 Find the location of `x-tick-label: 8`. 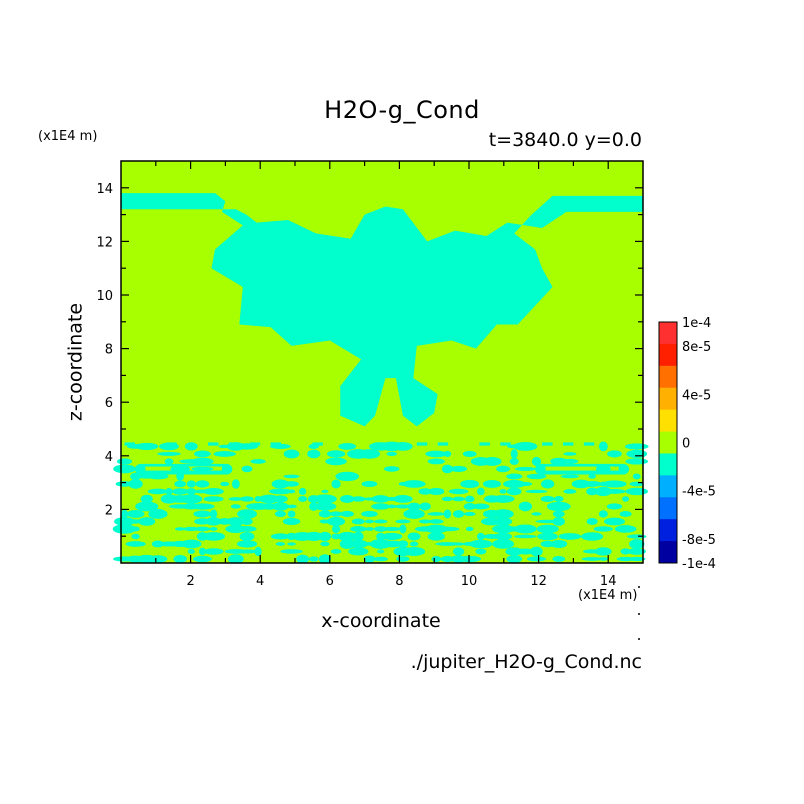

x-tick-label: 8 is located at coordinates (399, 581).